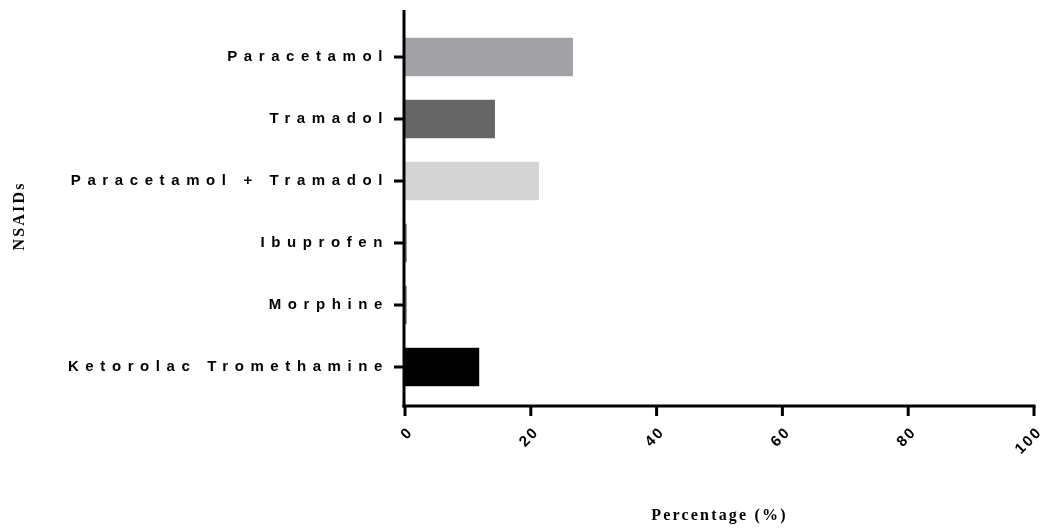 The image size is (1052, 531). Describe the element at coordinates (229, 179) in the screenshot. I see `y-tick-label: Paracetamol + Tramadol` at that location.